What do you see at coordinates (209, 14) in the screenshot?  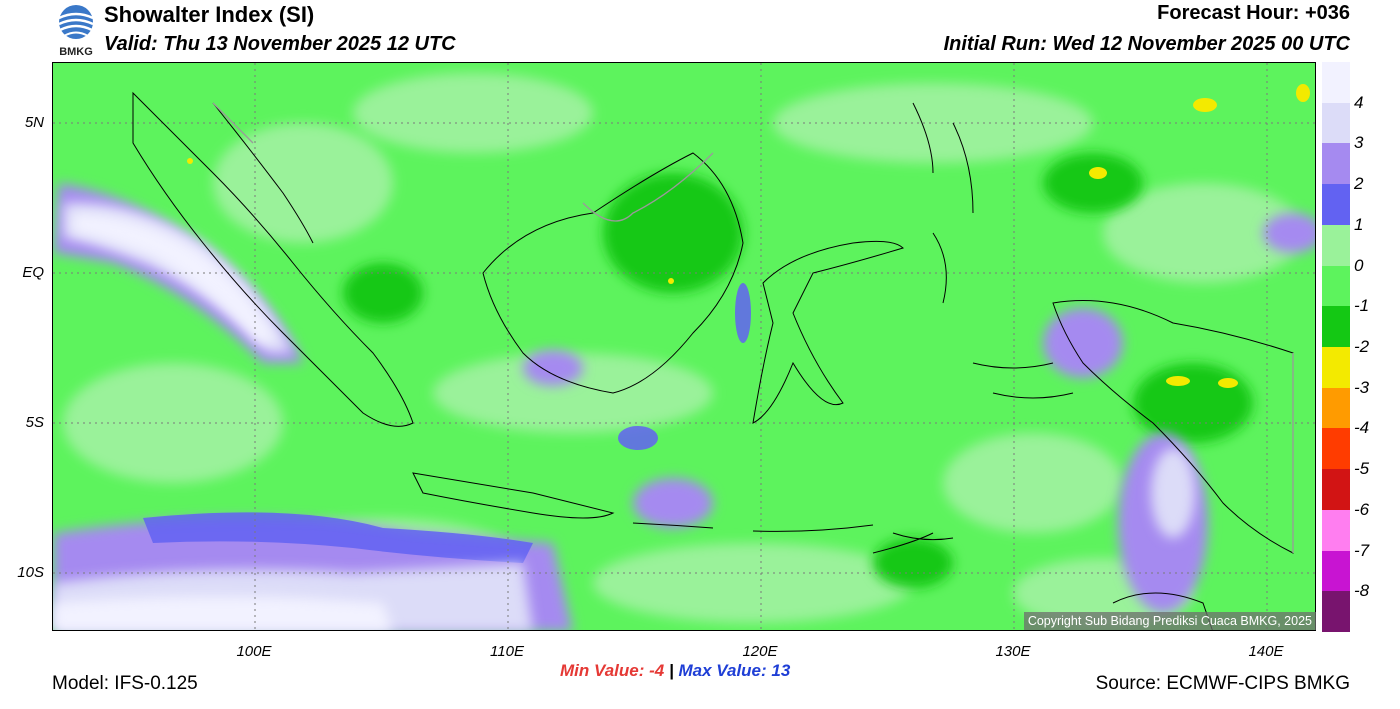 I see `map-title: Showalter Index (SI)` at bounding box center [209, 14].